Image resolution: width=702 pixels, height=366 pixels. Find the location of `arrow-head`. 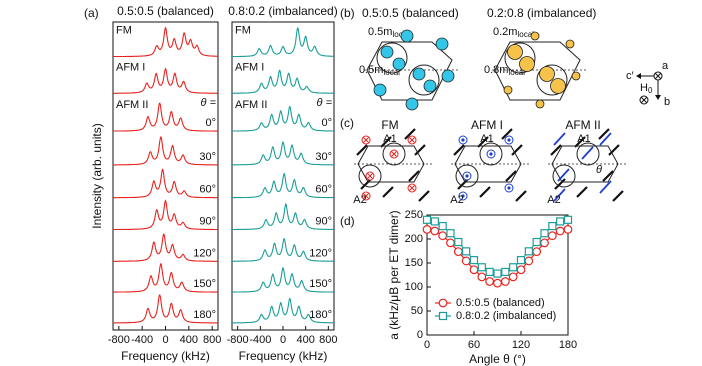

arrow-head is located at coordinates (638, 76).